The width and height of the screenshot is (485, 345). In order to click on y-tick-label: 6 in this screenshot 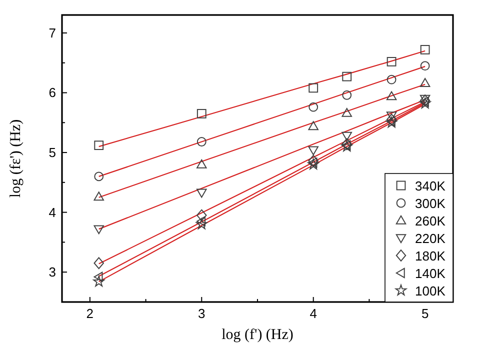, I will do `click(52, 92)`.